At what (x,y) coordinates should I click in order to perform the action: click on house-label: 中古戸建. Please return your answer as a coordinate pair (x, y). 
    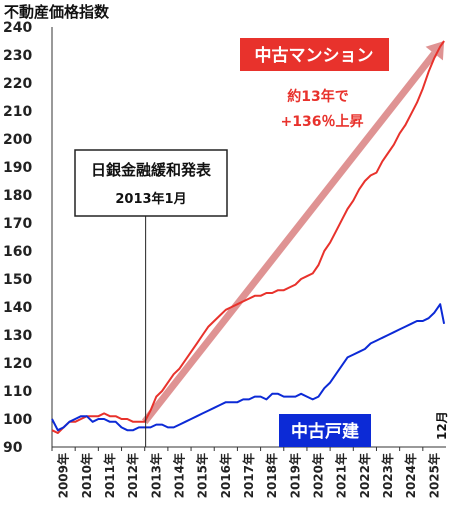
    Looking at the image, I should click on (325, 431).